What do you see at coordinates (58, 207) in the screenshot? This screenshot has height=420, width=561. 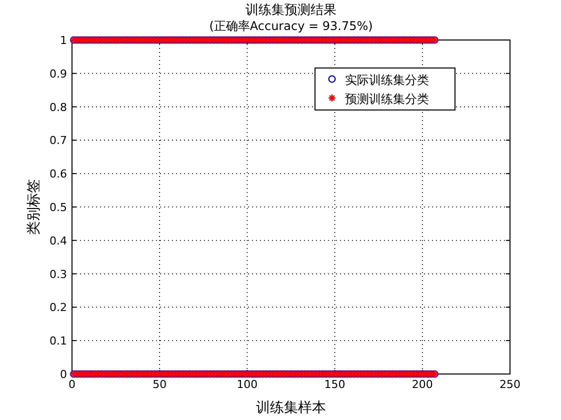 I see `y-tick-label: 0.5` at bounding box center [58, 207].